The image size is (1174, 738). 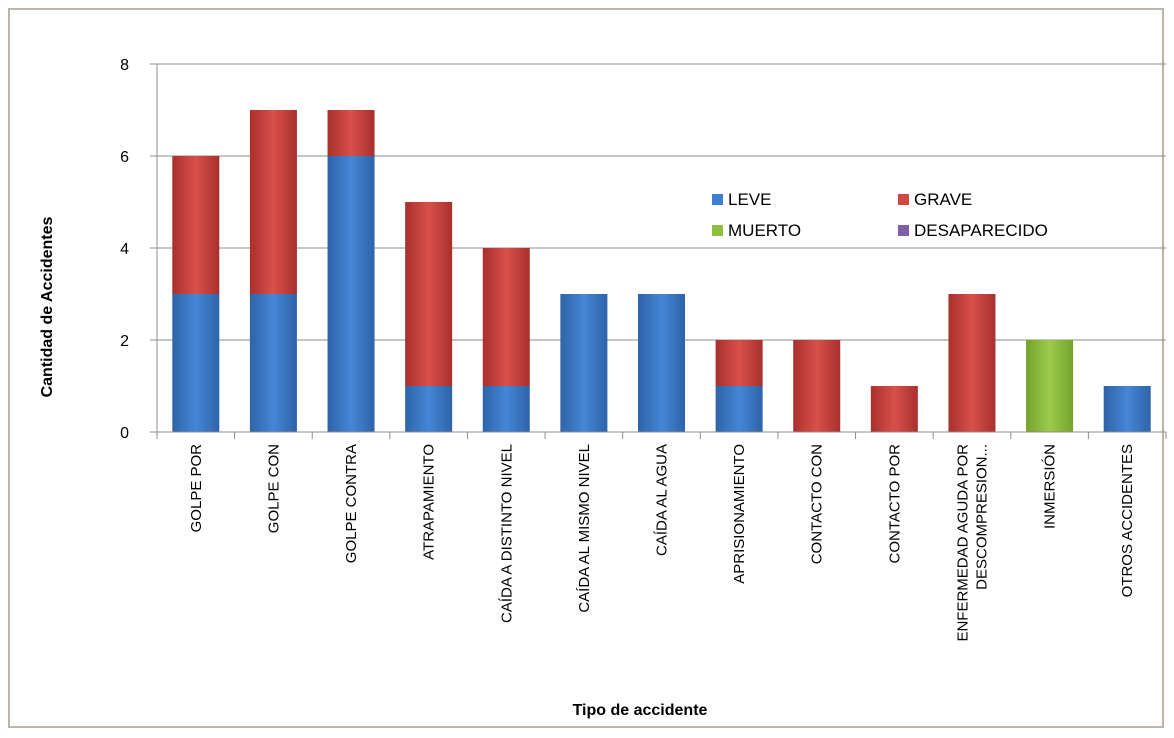 What do you see at coordinates (894, 504) in the screenshot?
I see `x-tick-label: CONTACTO POR` at bounding box center [894, 504].